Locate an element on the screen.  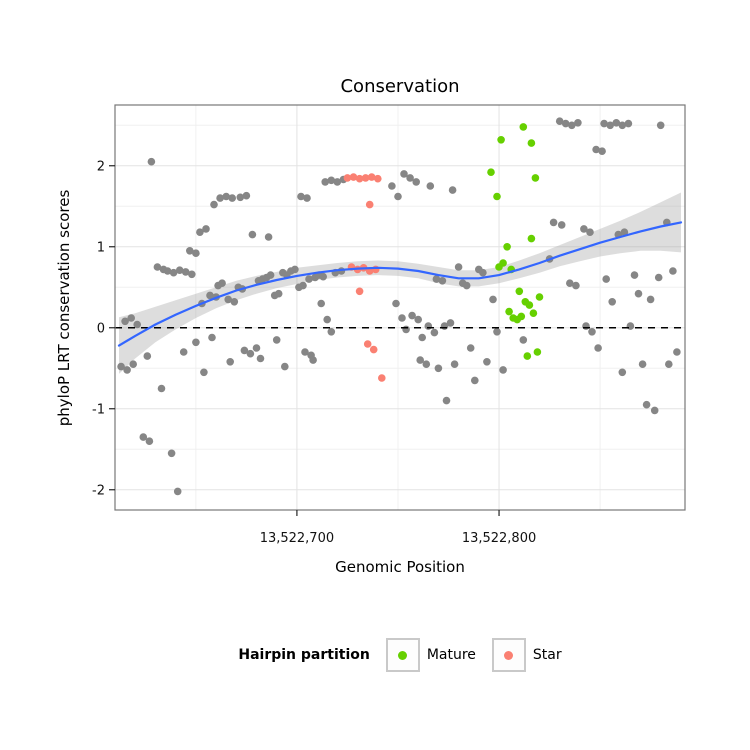
svg-text: 1 is located at coordinates (101, 247).